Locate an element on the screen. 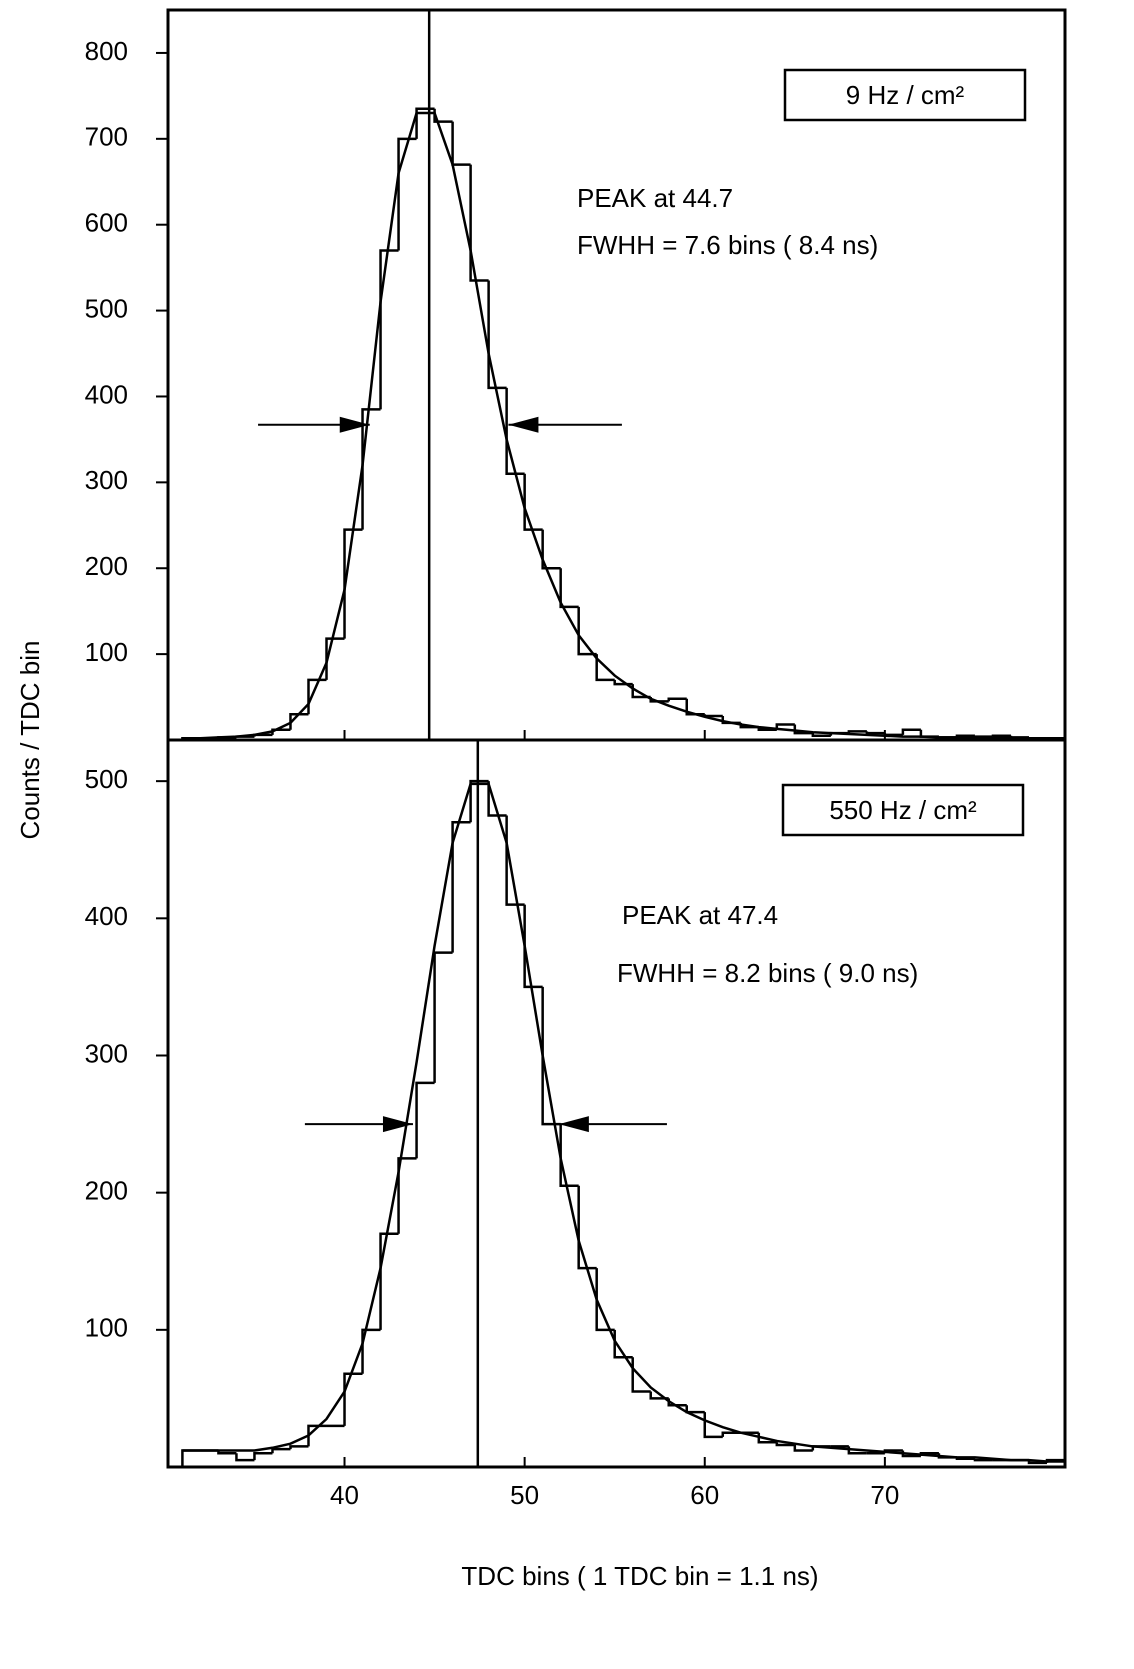 The width and height of the screenshot is (1134, 1669). y-tick-label: 700 is located at coordinates (106, 137).